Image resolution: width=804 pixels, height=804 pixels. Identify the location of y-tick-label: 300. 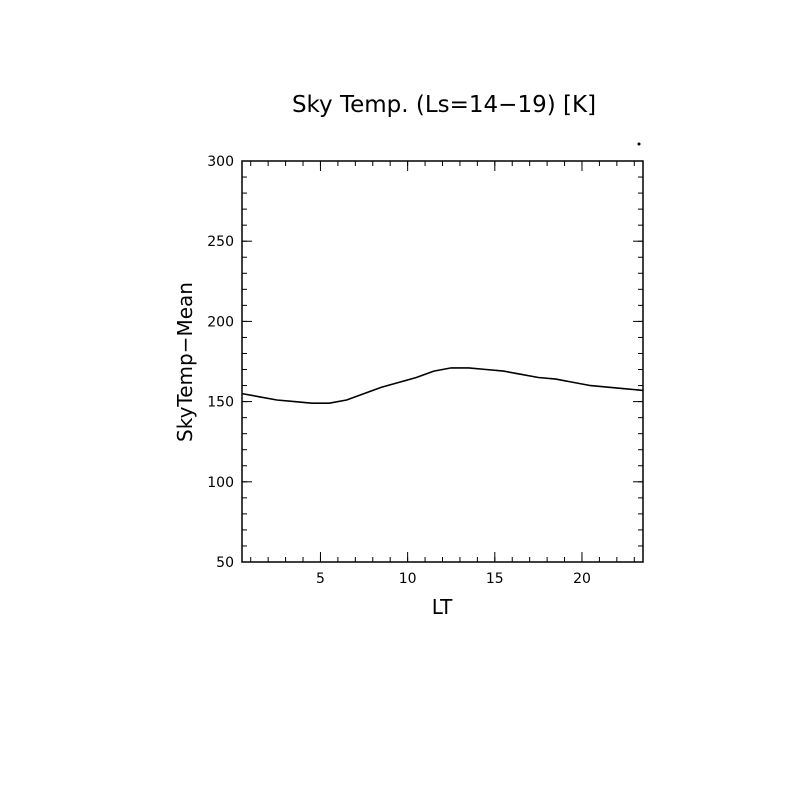
(220, 162).